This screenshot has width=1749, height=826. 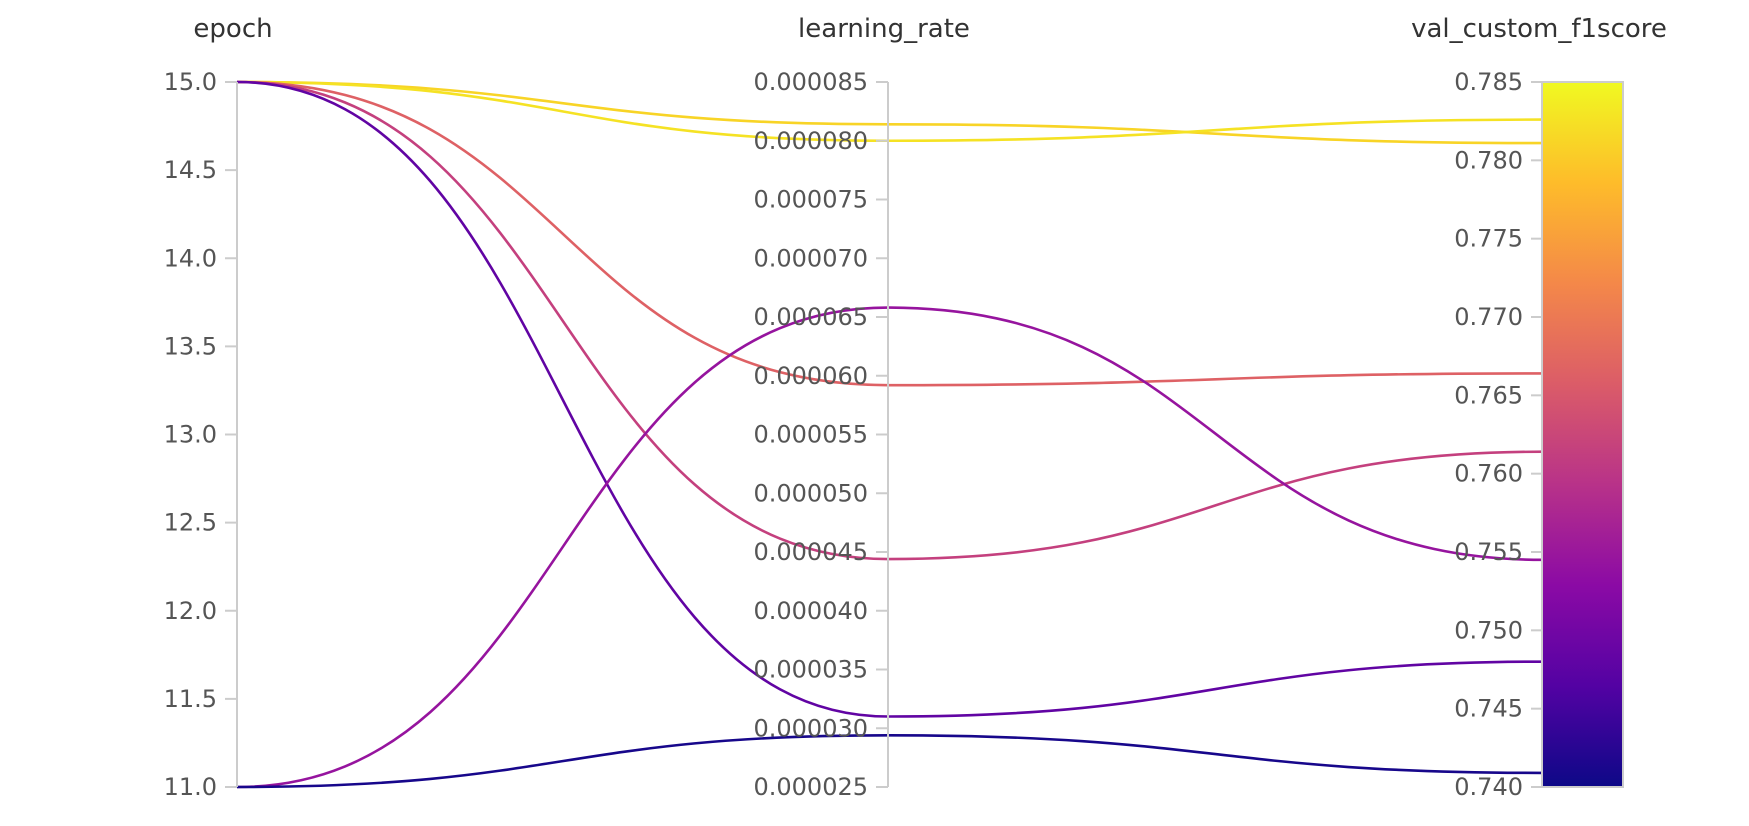 What do you see at coordinates (1488, 552) in the screenshot?
I see `tick-label: 0.755` at bounding box center [1488, 552].